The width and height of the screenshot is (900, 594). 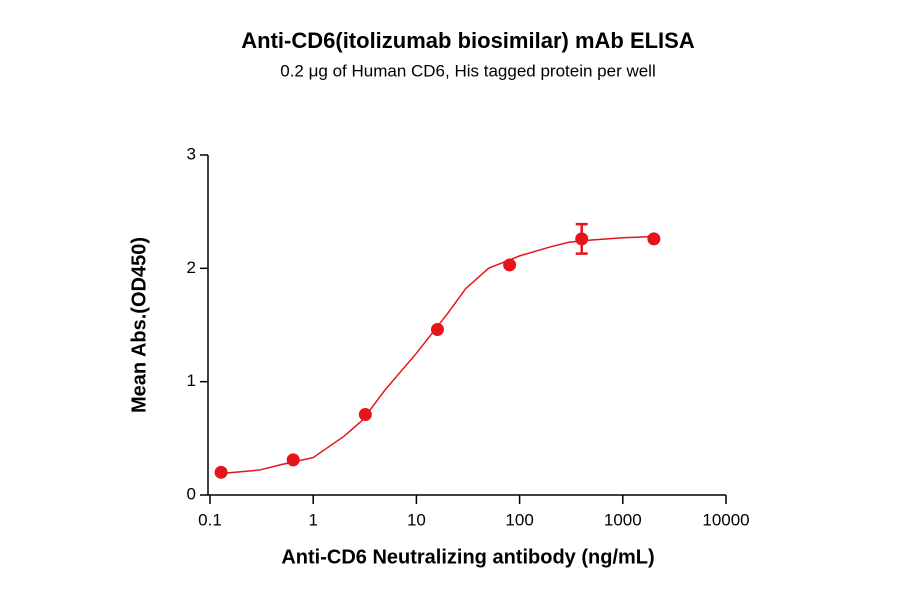 What do you see at coordinates (312, 519) in the screenshot?
I see `x-tick-label: 1` at bounding box center [312, 519].